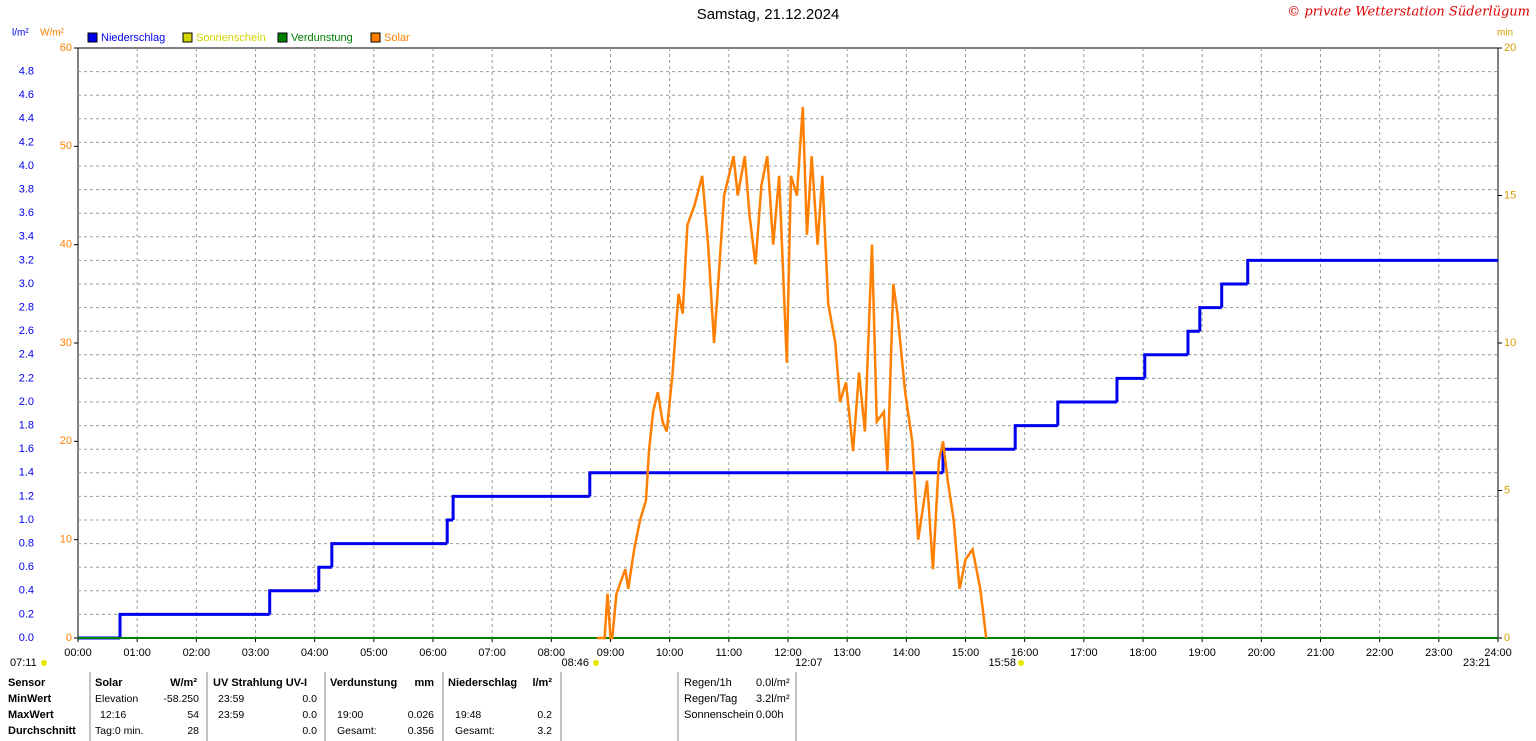 This screenshot has height=741, width=1536. Describe the element at coordinates (1498, 653) in the screenshot. I see `x-tick-label: 24:00` at that location.